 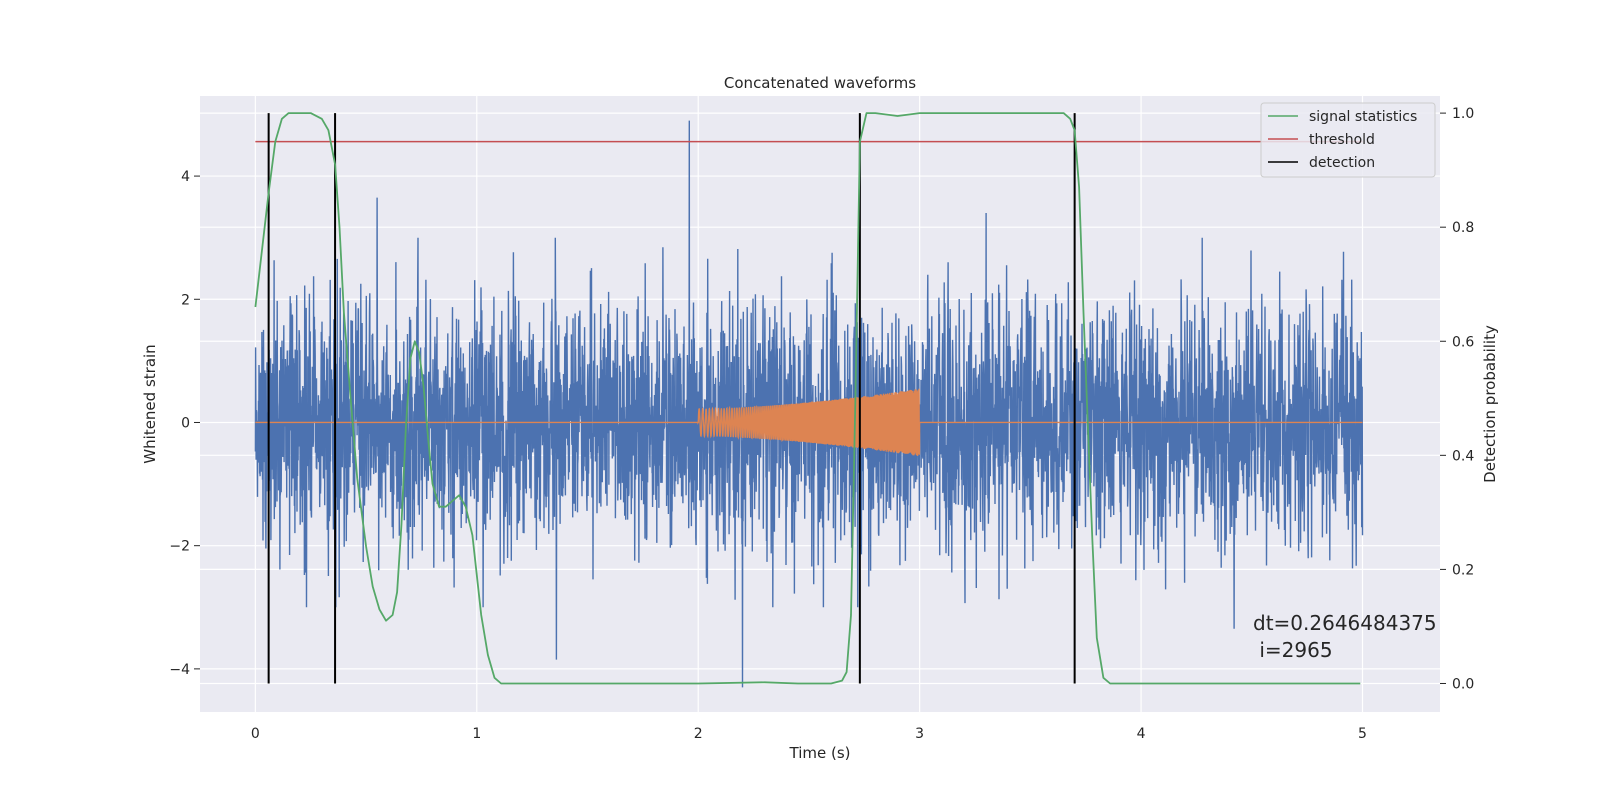 I want to click on x-tick-label: 4, so click(x=1141, y=734).